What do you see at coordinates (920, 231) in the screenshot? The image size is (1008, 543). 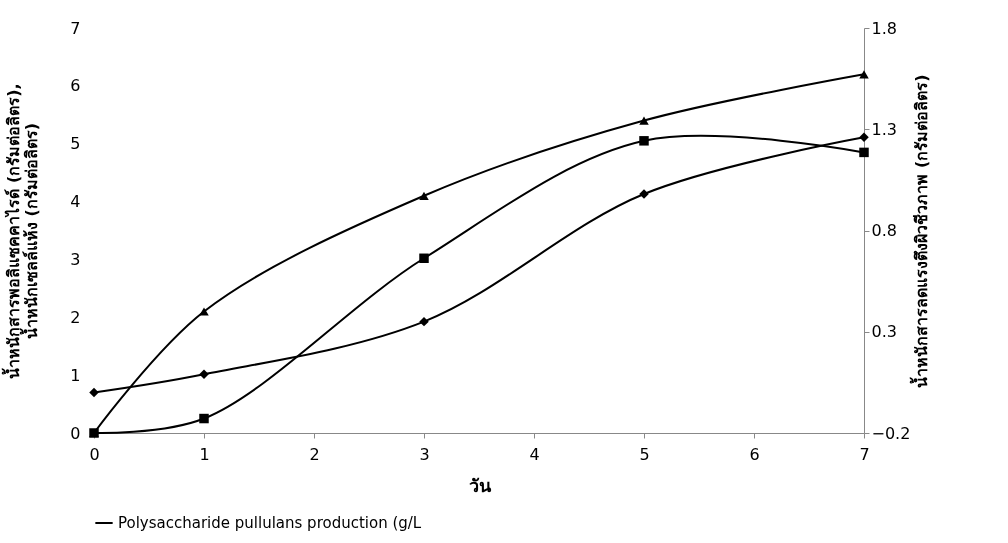 I see `y2-axis-title: น้ำหนักสารลดแรงตึงผิวชีวภาพ (กรัมต่อลิตร)` at bounding box center [920, 231].